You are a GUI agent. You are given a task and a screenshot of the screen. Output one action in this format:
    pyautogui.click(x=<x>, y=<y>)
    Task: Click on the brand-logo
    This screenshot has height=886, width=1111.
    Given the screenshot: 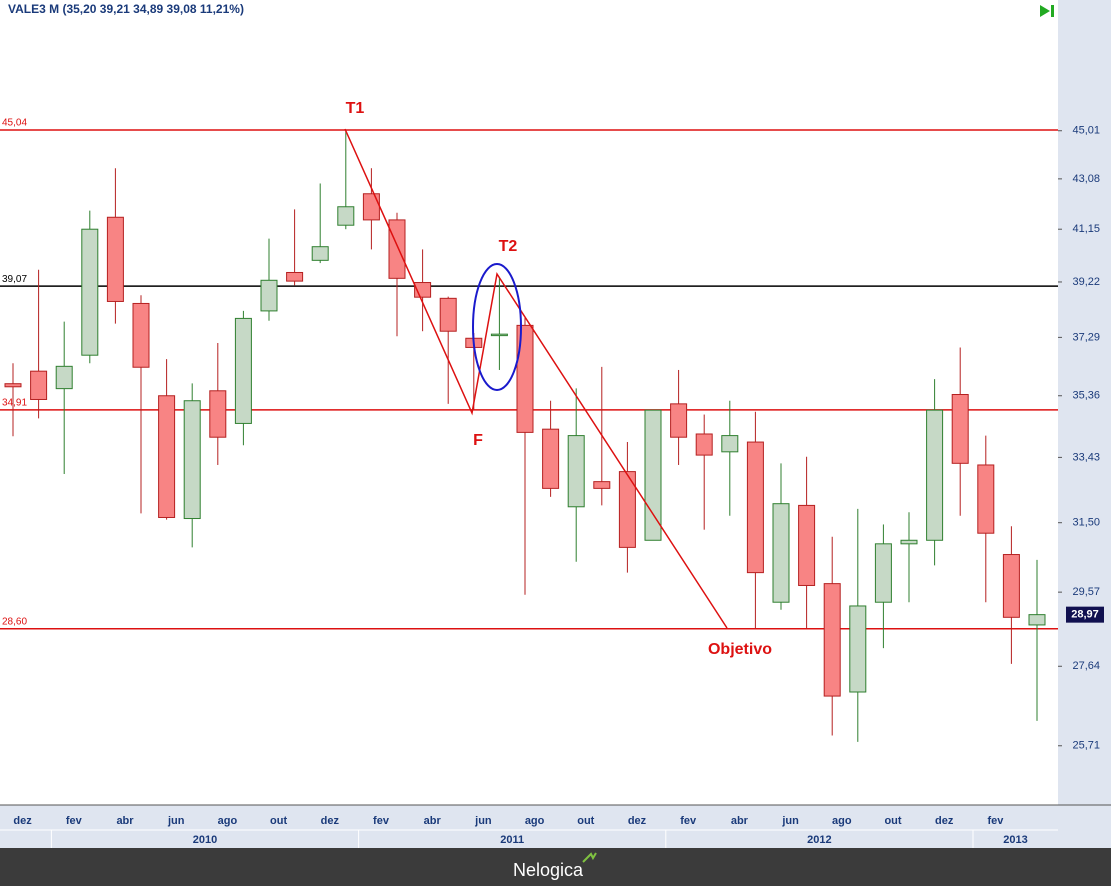 What is the action you would take?
    pyautogui.click(x=589, y=857)
    